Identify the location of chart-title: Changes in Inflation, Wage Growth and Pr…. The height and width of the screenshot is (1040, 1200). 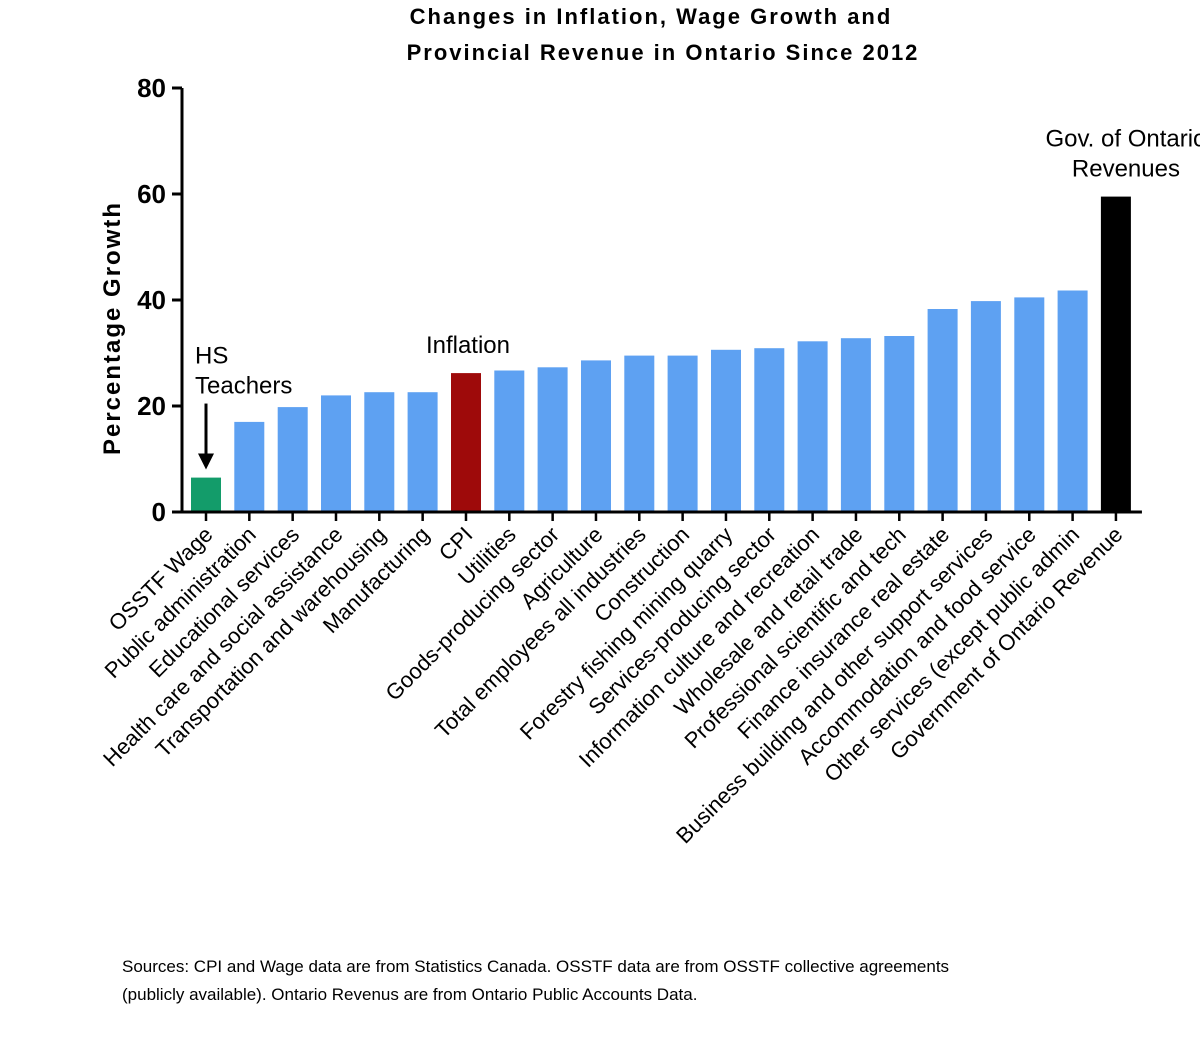
(663, 34).